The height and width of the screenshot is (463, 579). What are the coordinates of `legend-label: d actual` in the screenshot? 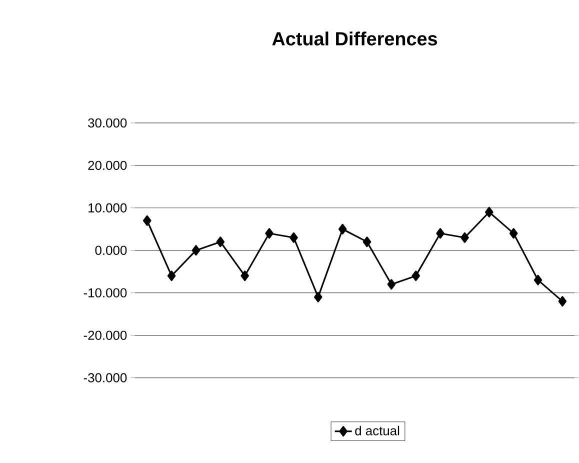 It's located at (377, 431).